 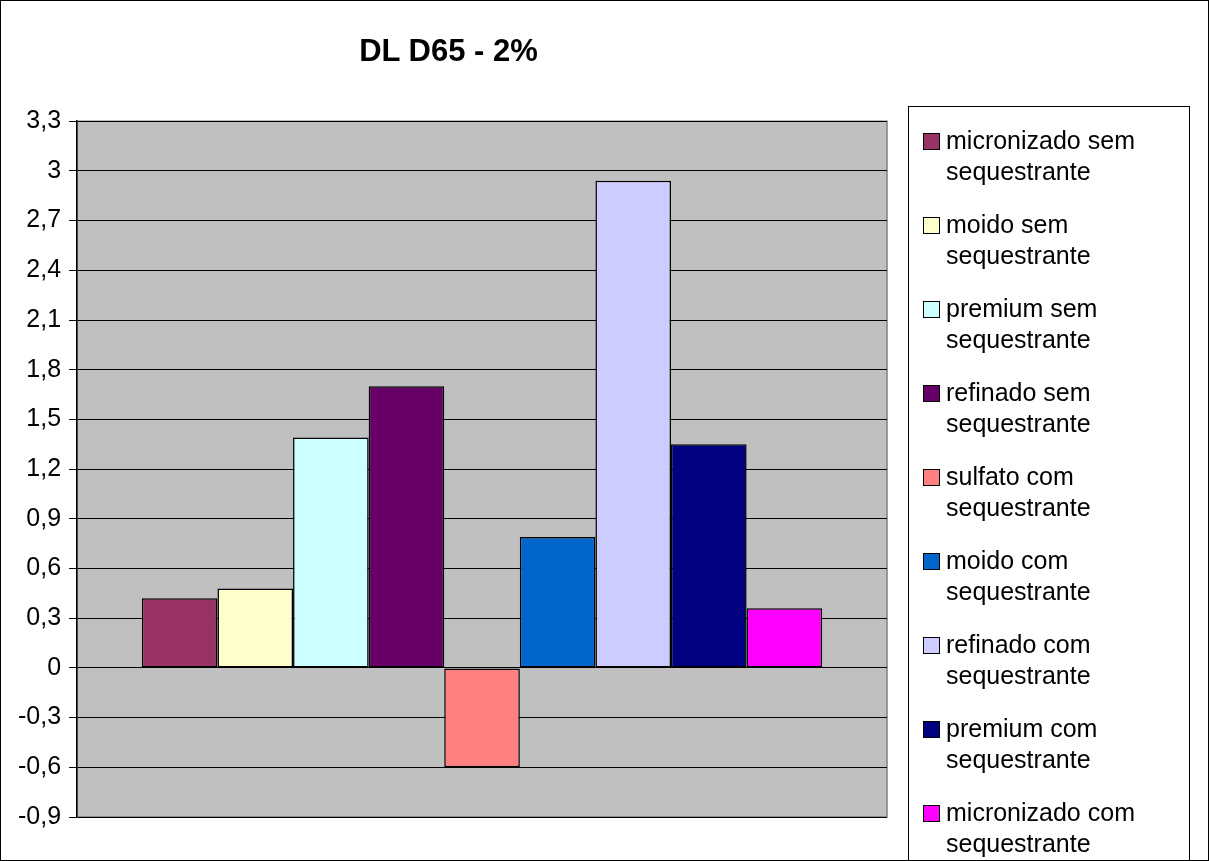 What do you see at coordinates (44, 466) in the screenshot?
I see `y-tick-label: 1,2` at bounding box center [44, 466].